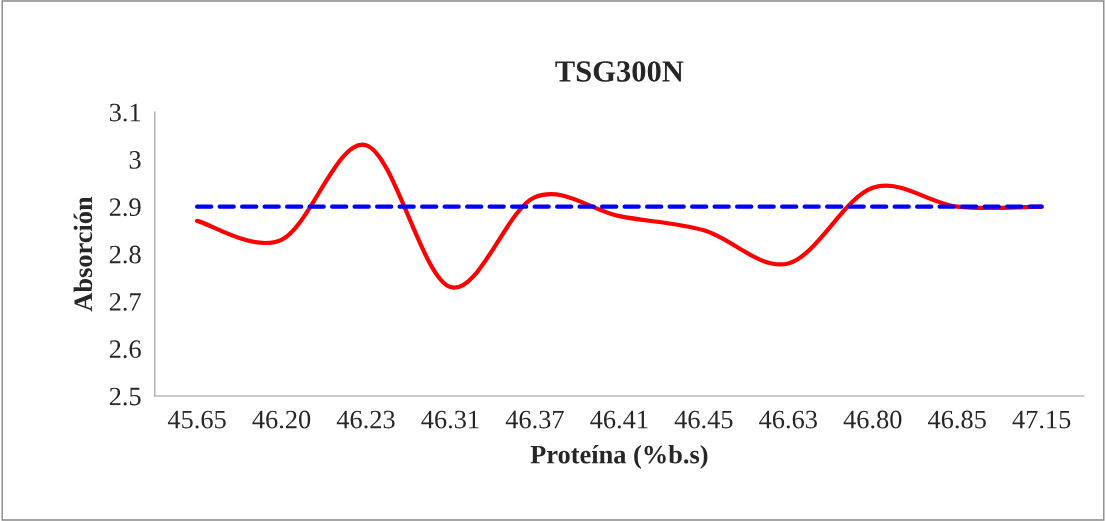 Image resolution: width=1106 pixels, height=521 pixels. Describe the element at coordinates (125, 349) in the screenshot. I see `y-tick-label: 2.6` at that location.